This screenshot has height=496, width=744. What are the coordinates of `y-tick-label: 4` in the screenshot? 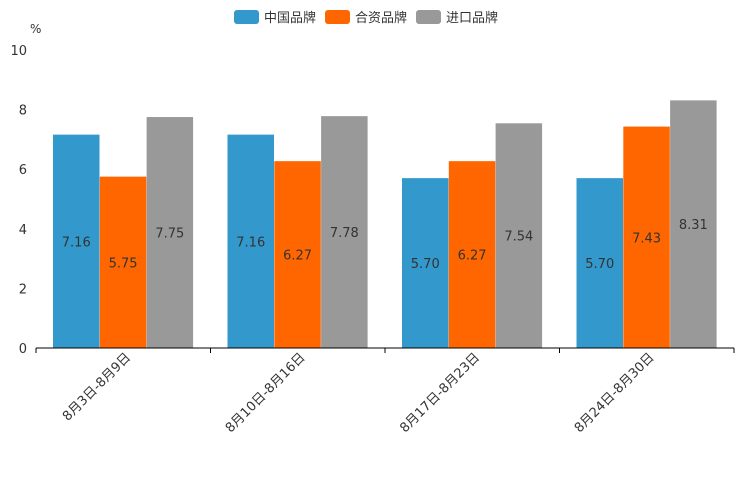 It's located at (23, 230).